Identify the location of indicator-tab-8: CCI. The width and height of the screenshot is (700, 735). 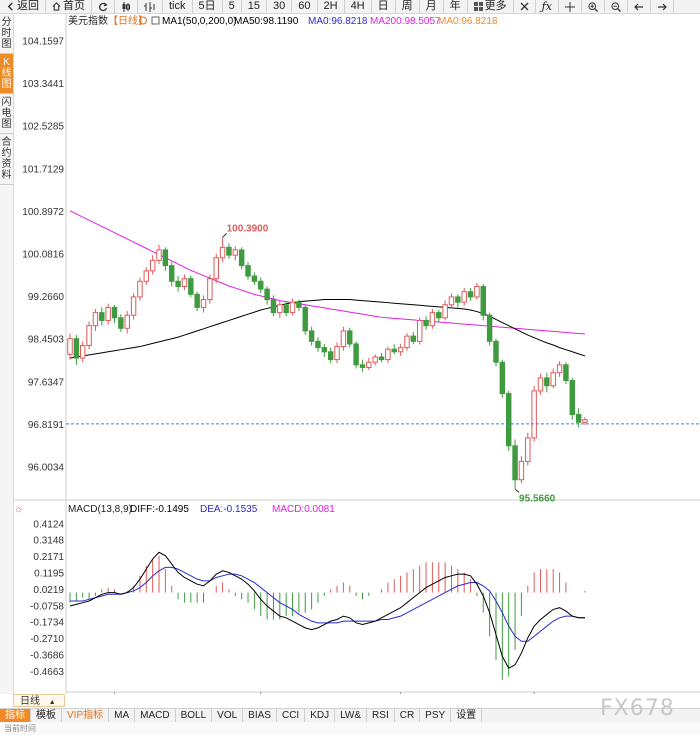
(291, 715).